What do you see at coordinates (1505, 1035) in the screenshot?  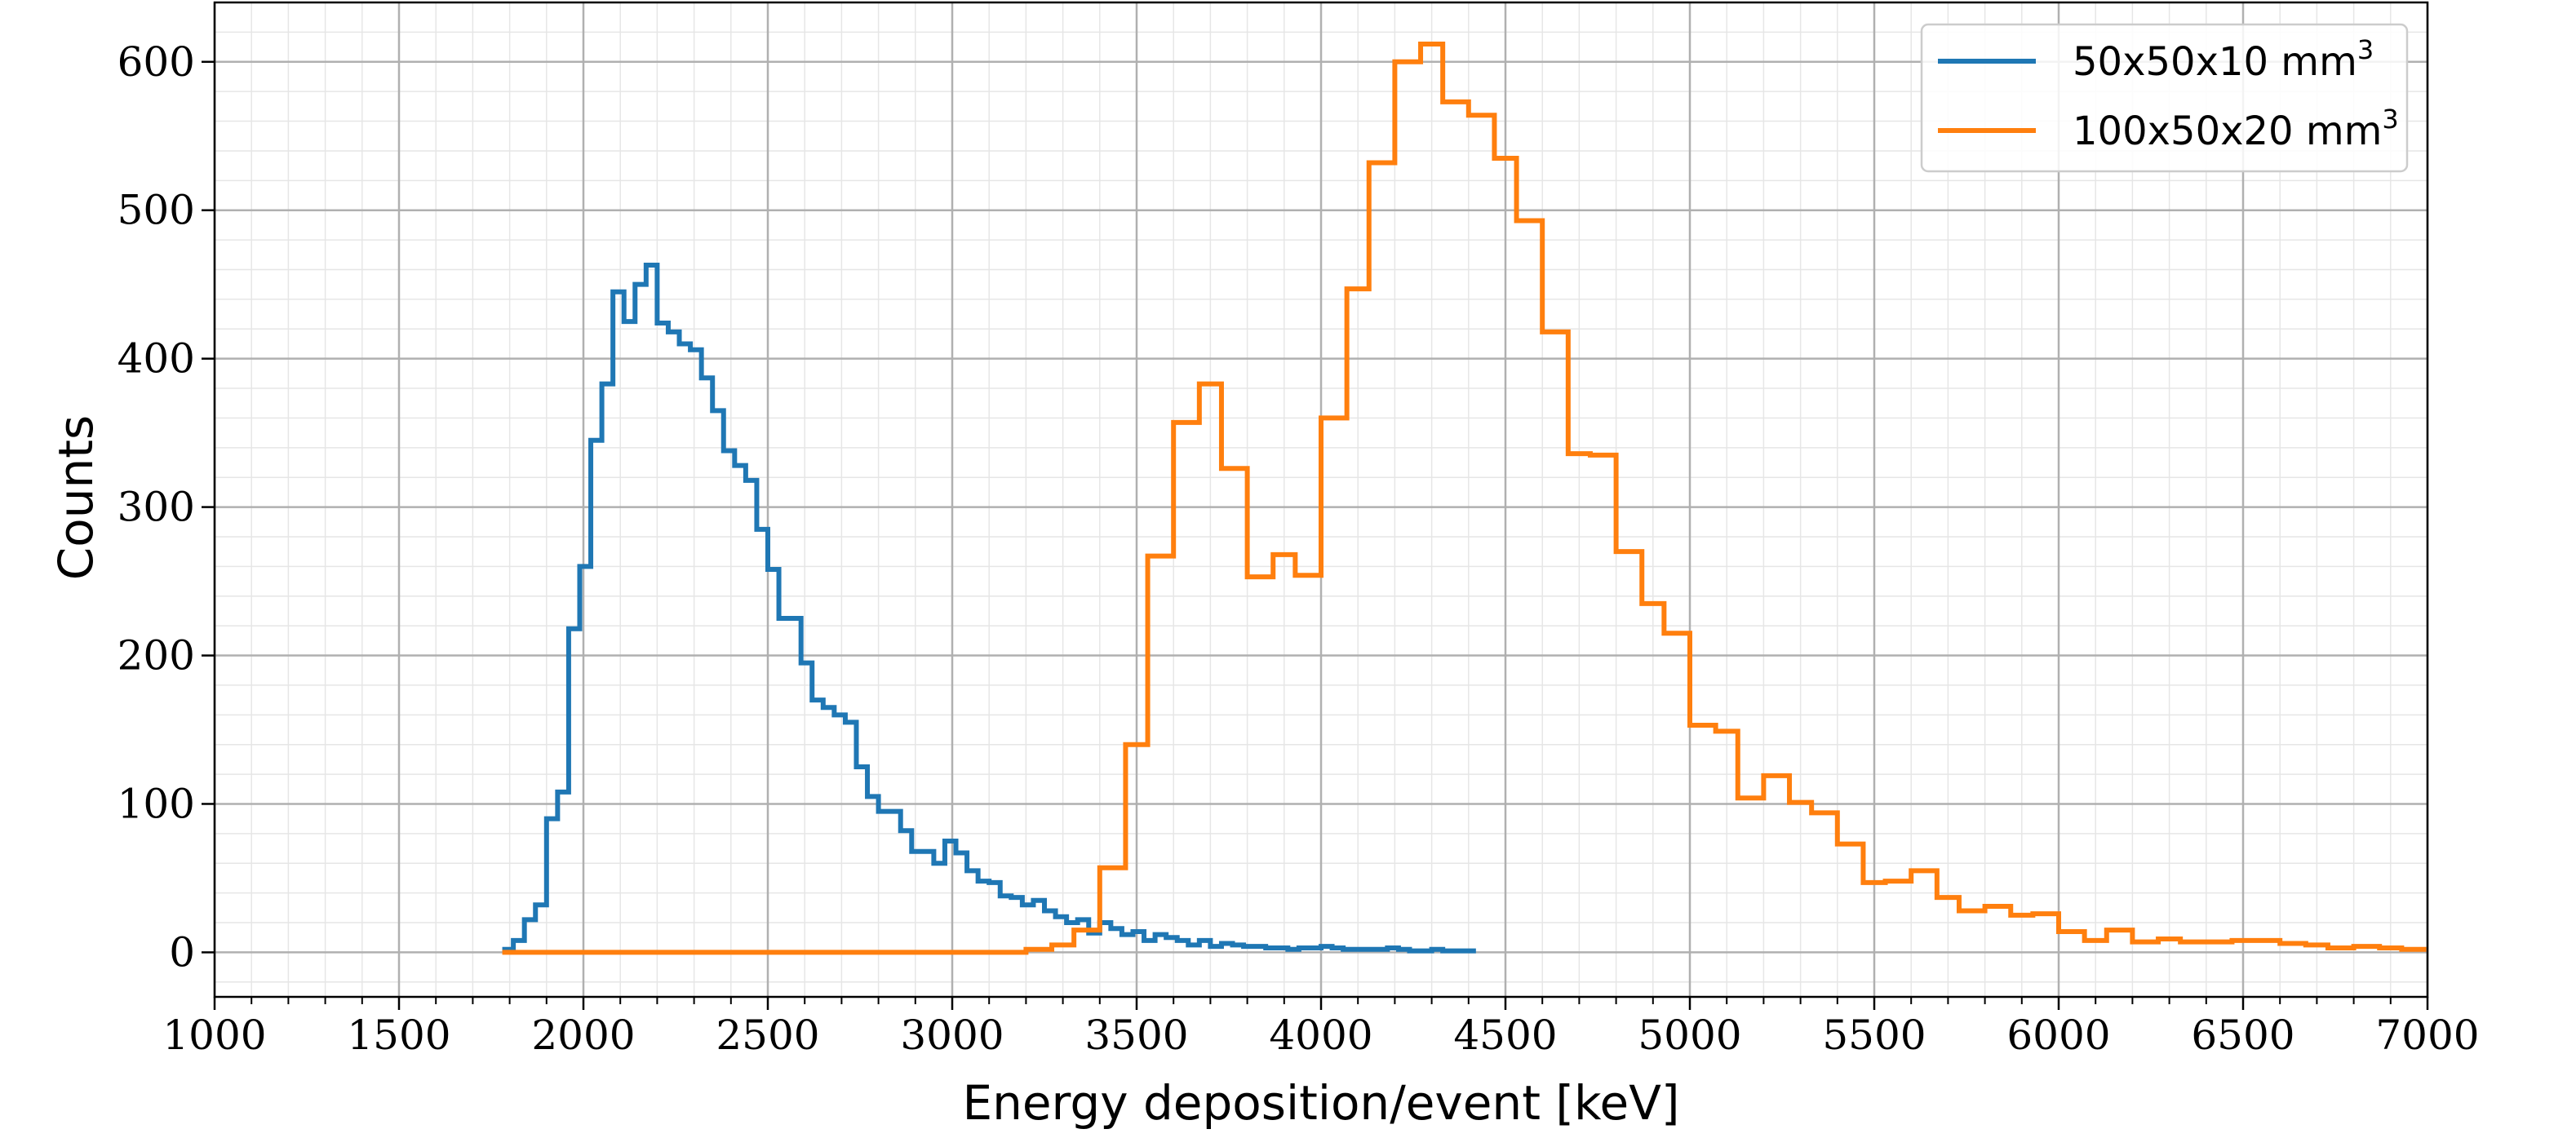 I see `x-tick-label: 4500` at bounding box center [1505, 1035].